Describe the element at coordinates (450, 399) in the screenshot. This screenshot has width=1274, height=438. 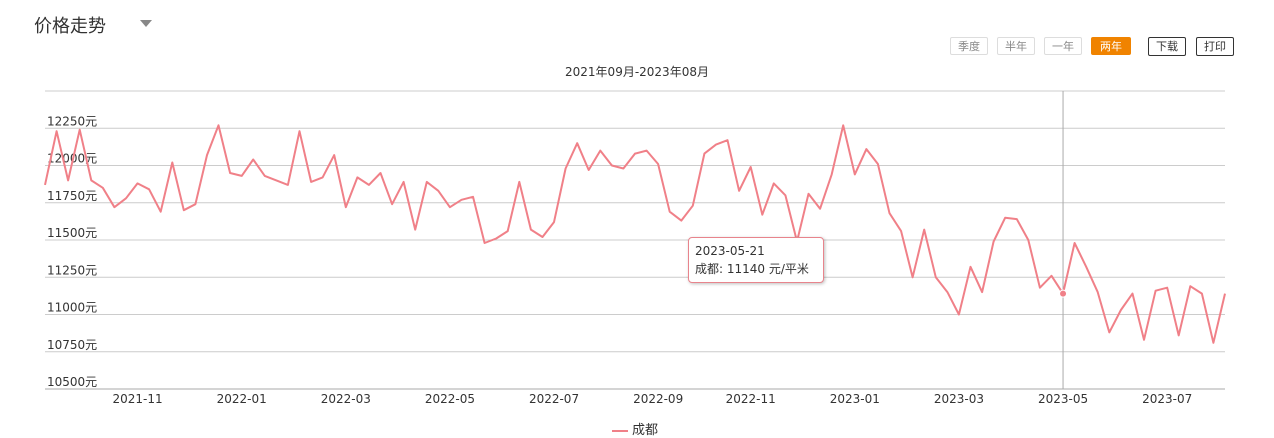
I see `x-tick-label: 2022-05` at that location.